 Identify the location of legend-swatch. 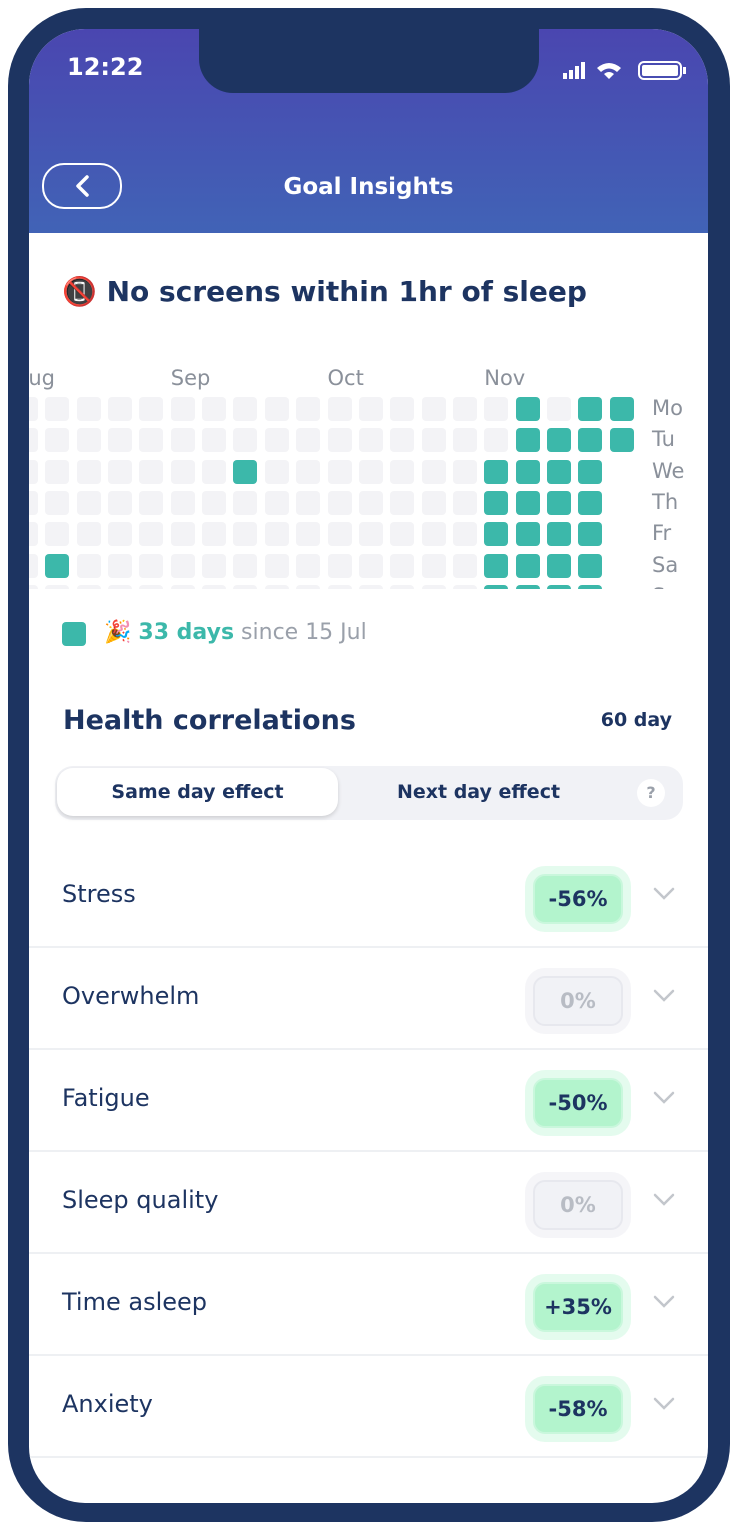
(74, 634).